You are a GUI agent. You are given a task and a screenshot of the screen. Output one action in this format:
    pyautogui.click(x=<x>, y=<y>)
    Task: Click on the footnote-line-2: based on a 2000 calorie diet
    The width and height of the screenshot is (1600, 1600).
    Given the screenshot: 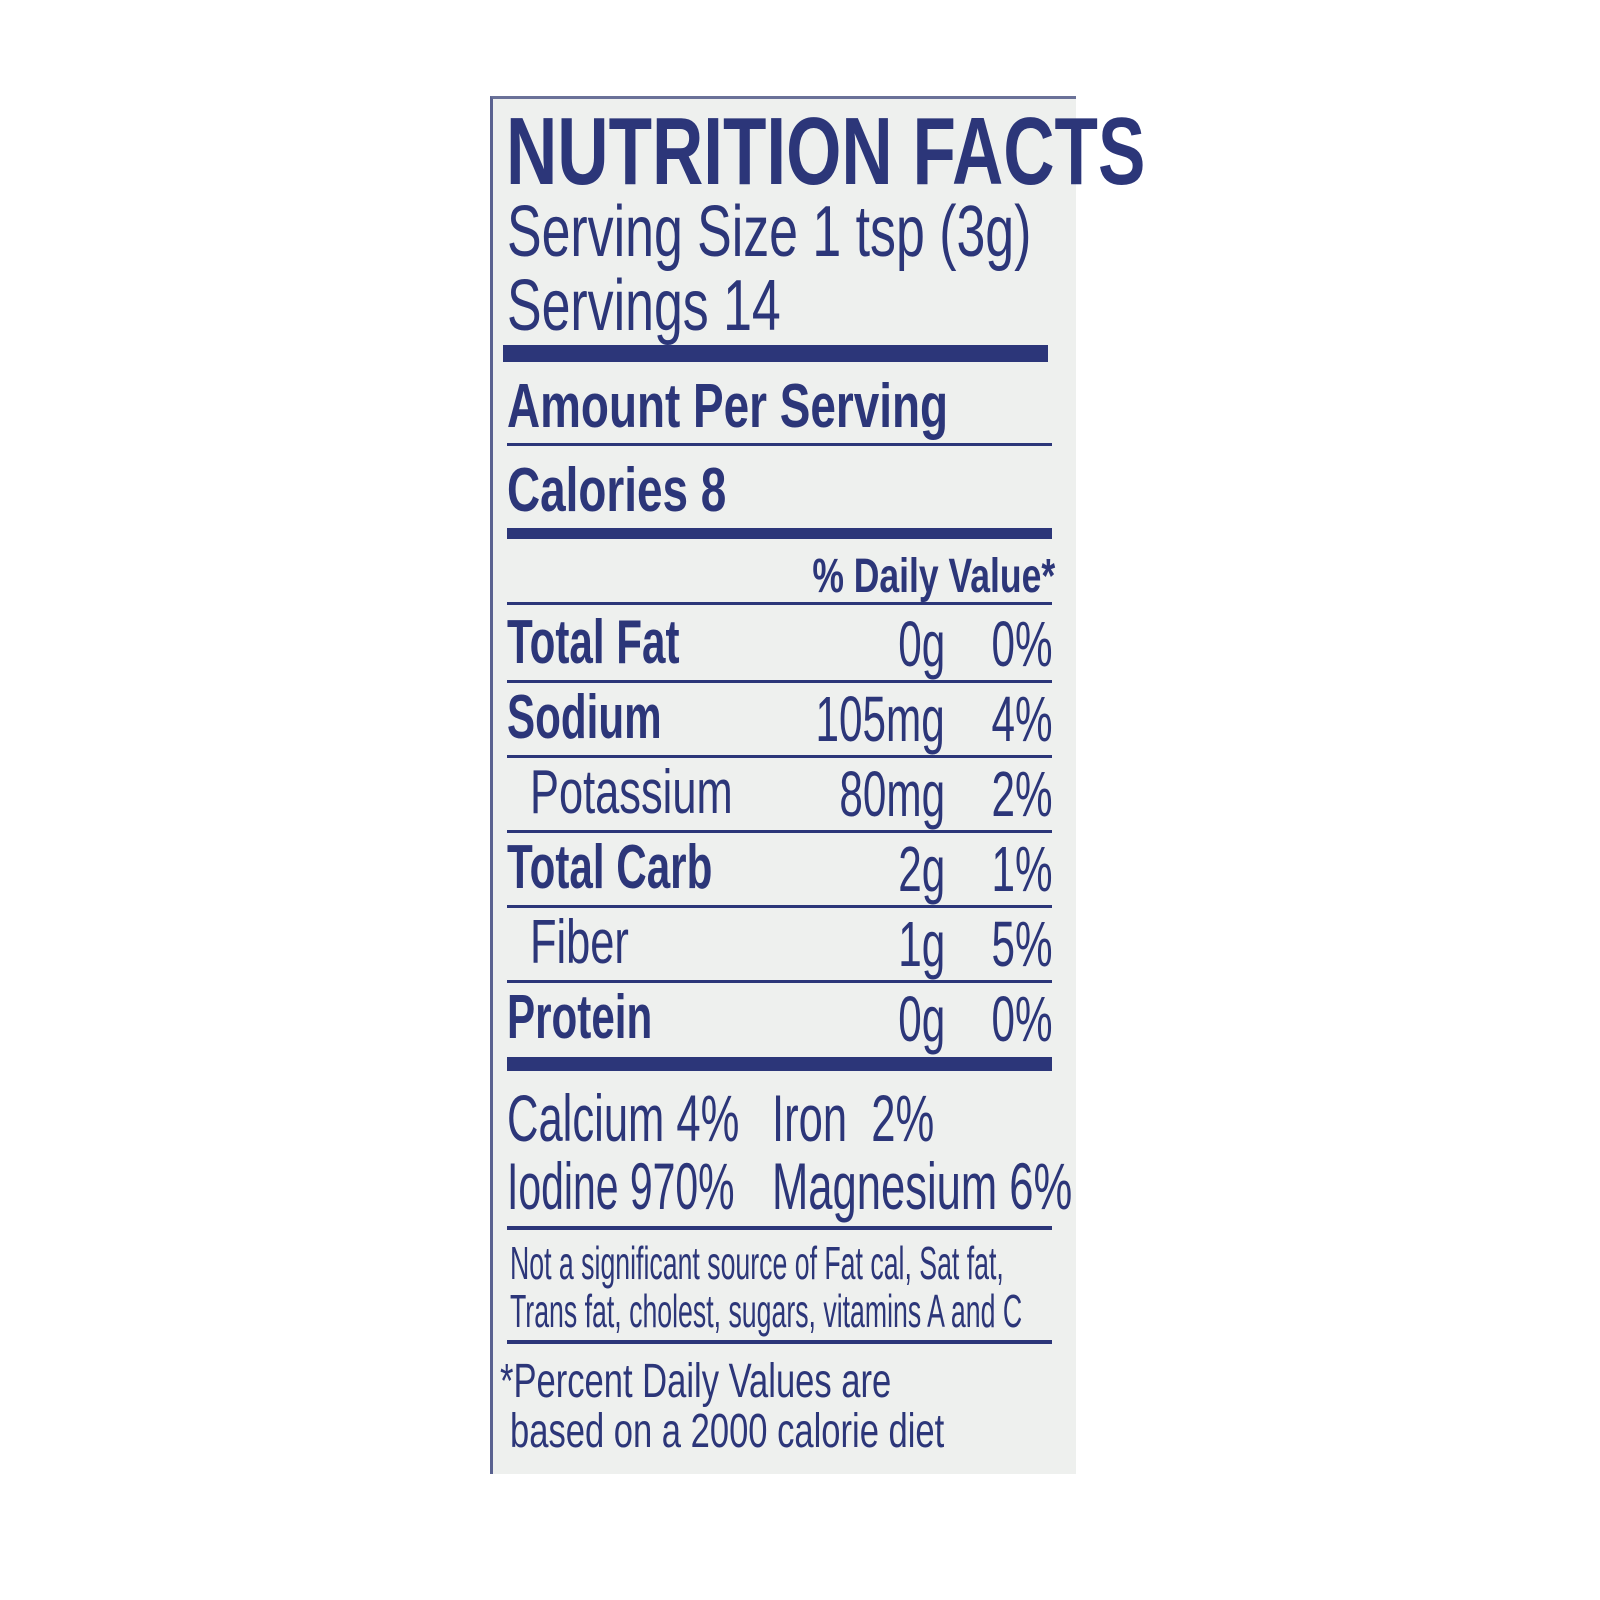 What is the action you would take?
    pyautogui.click(x=727, y=1431)
    